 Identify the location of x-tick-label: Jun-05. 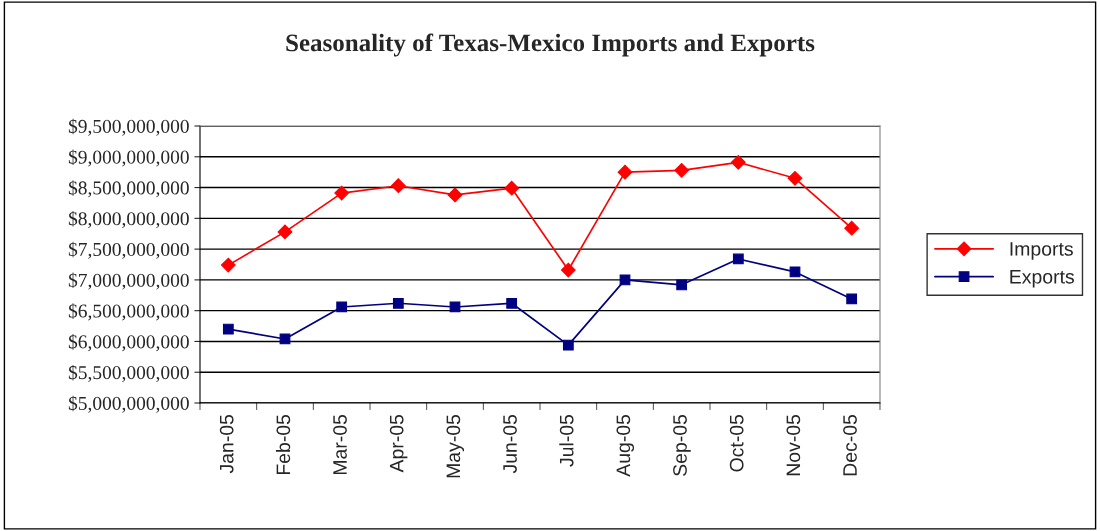
(510, 444).